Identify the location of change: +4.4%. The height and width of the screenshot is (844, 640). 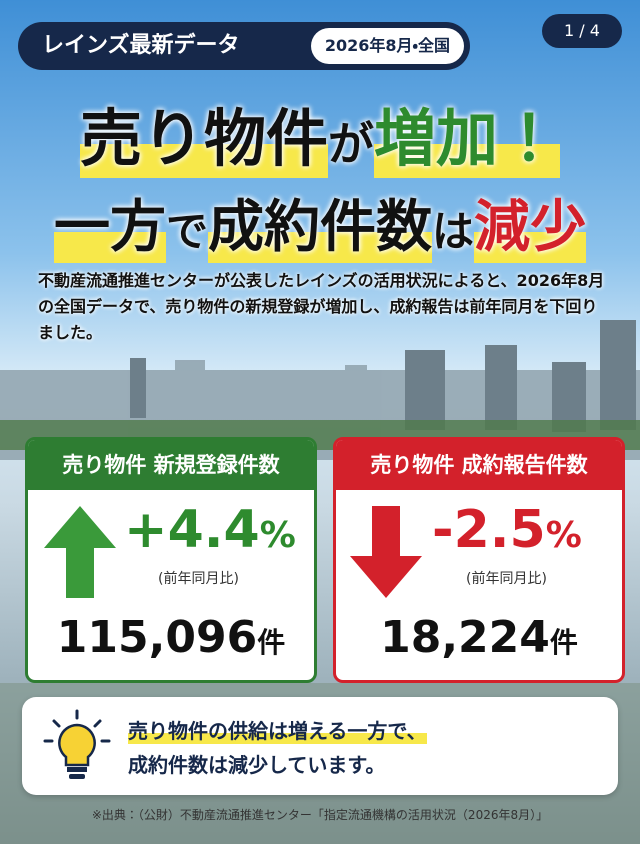
(210, 530).